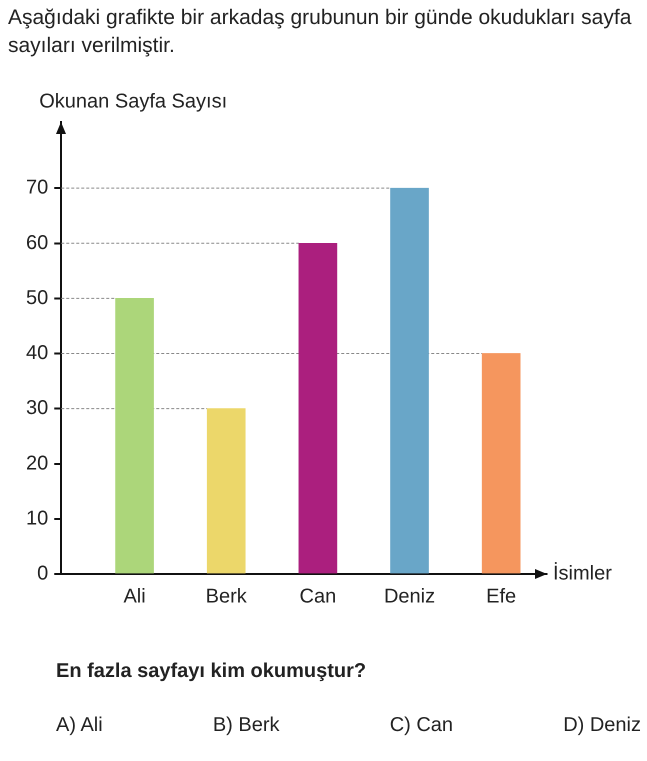 The image size is (647, 761). What do you see at coordinates (320, 32) in the screenshot?
I see `chart-title: Aşağıdaki grafikte bir arkadaş grubunun bir günde okudukları sayfa sayıları verilmiştir.` at bounding box center [320, 32].